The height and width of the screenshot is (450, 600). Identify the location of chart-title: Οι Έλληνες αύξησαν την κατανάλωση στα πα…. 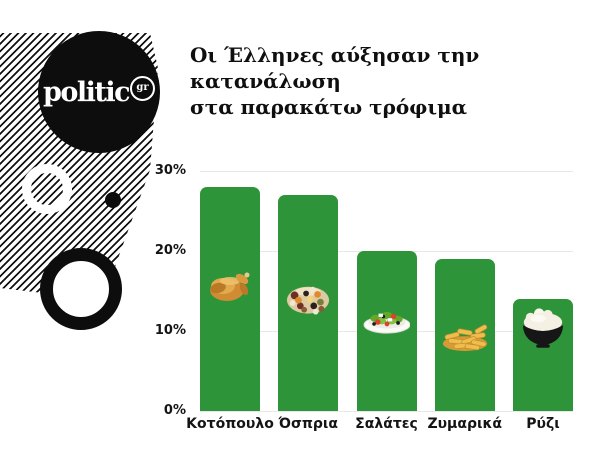
(395, 81).